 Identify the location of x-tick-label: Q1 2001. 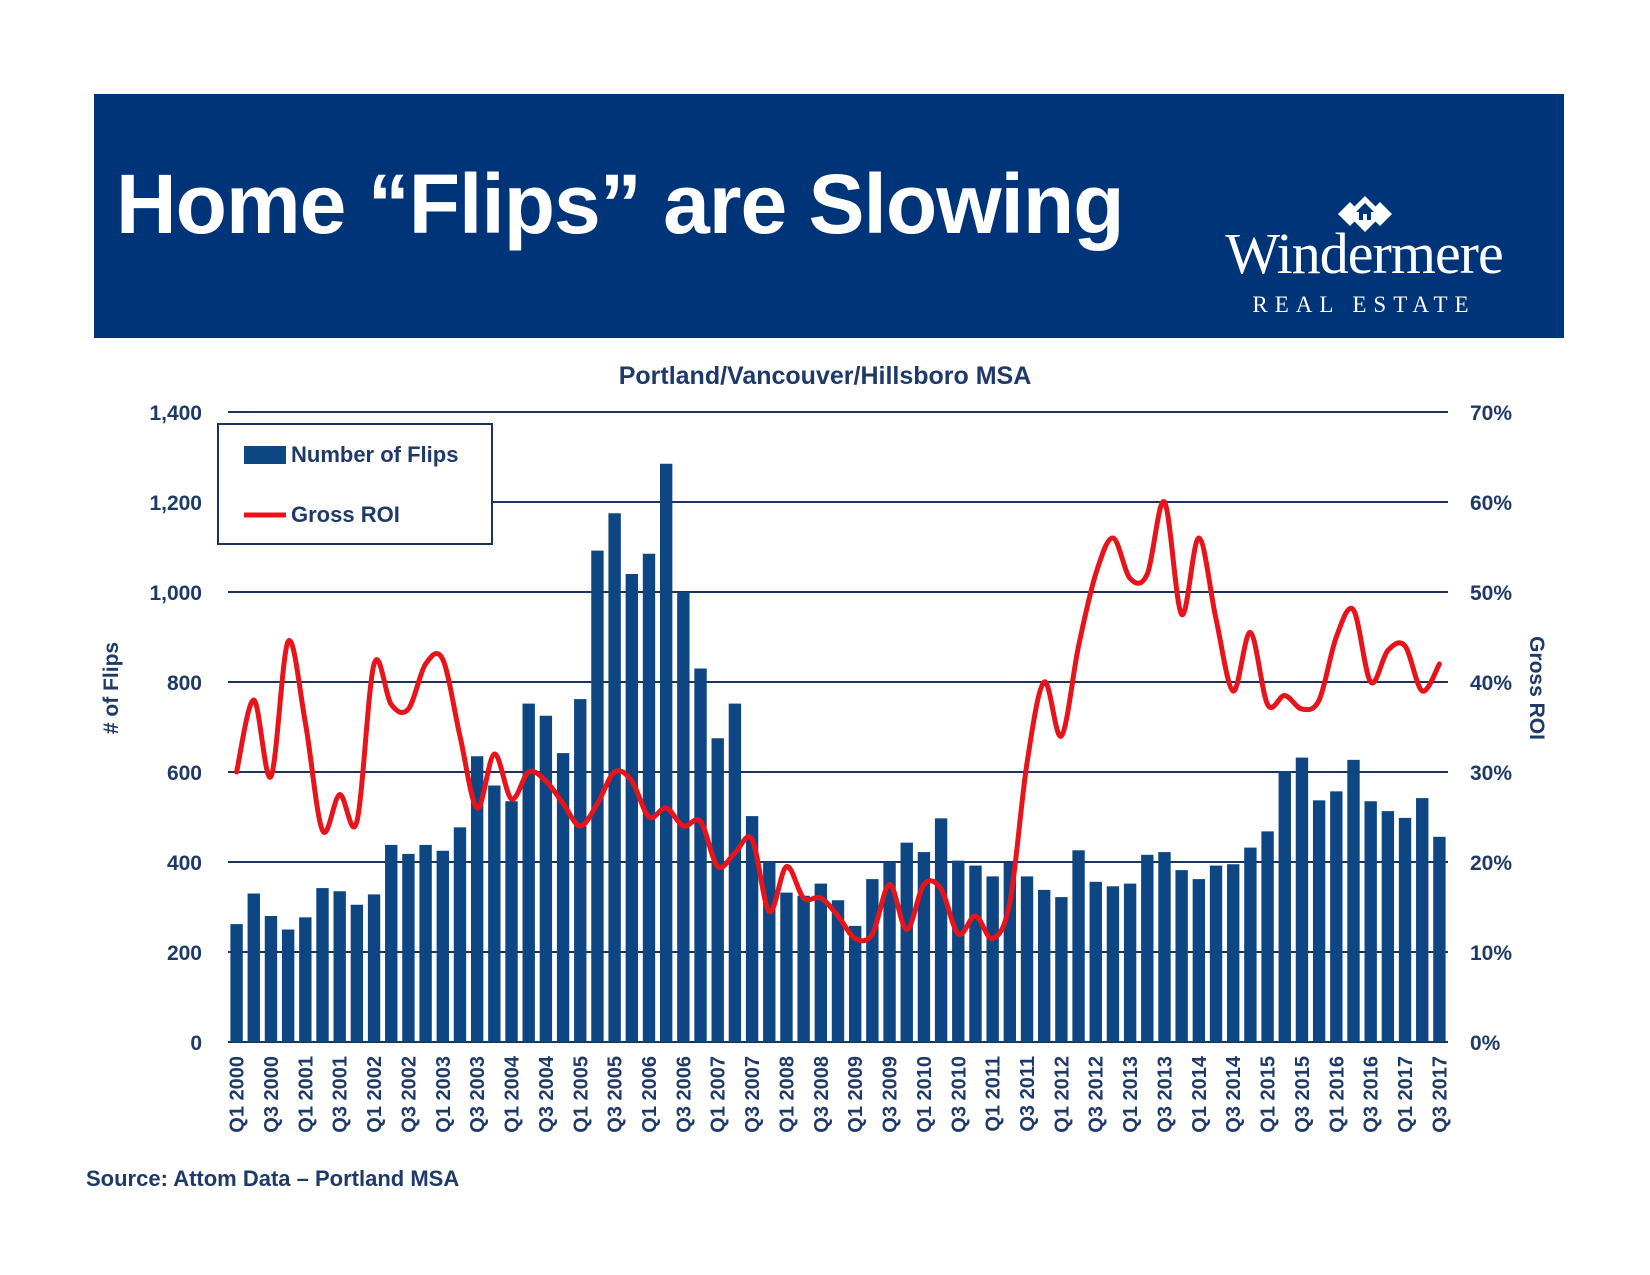
(306, 1094).